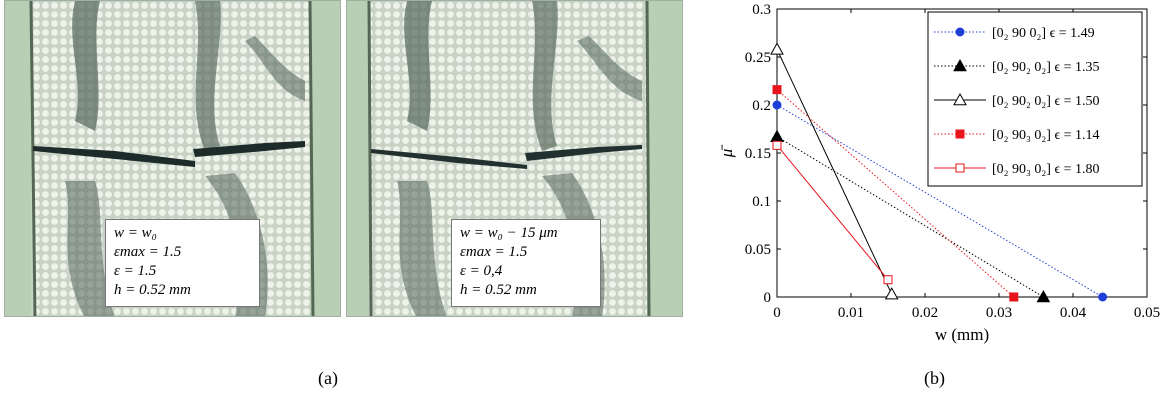  I want to click on legend-item: [0₂ 90₃ 0₂] ϵ = 1.14, so click(1017, 135).